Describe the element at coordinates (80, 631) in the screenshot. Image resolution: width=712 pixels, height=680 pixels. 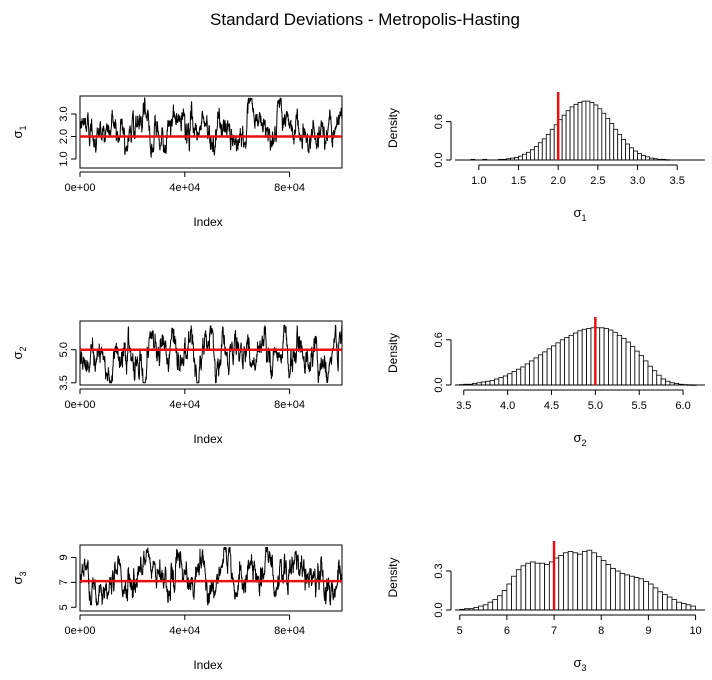
I see `x-tick-label: 0e+00` at that location.